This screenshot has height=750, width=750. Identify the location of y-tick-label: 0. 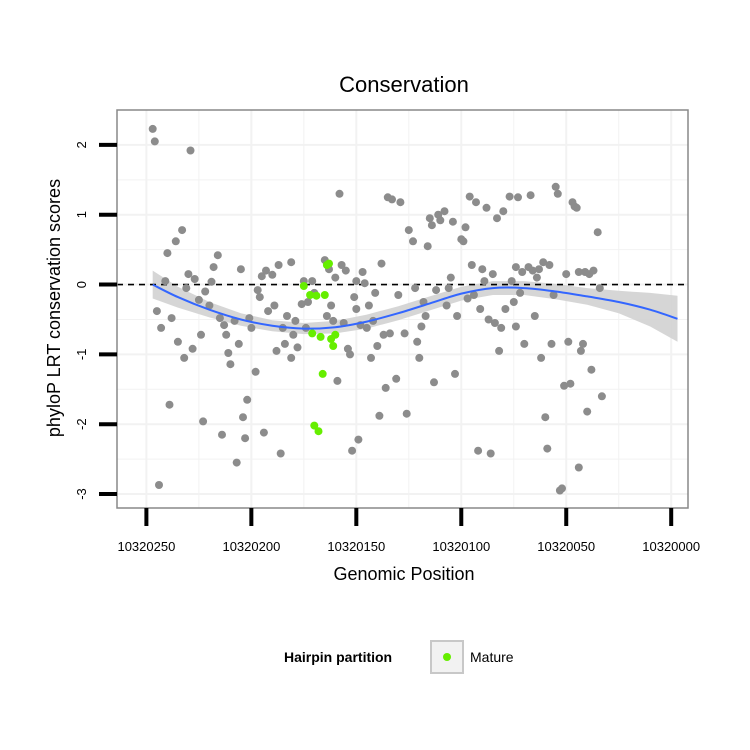
(81, 284).